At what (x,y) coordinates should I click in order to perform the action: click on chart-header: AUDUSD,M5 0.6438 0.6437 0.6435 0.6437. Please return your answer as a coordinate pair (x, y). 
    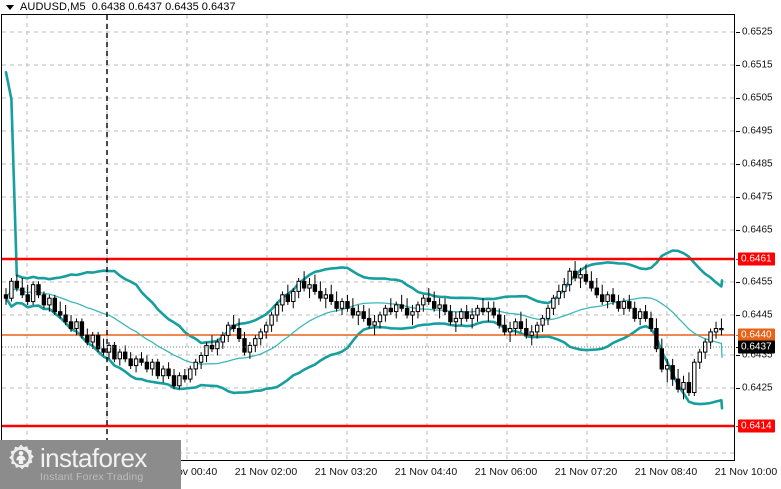
    Looking at the image, I should click on (390, 7).